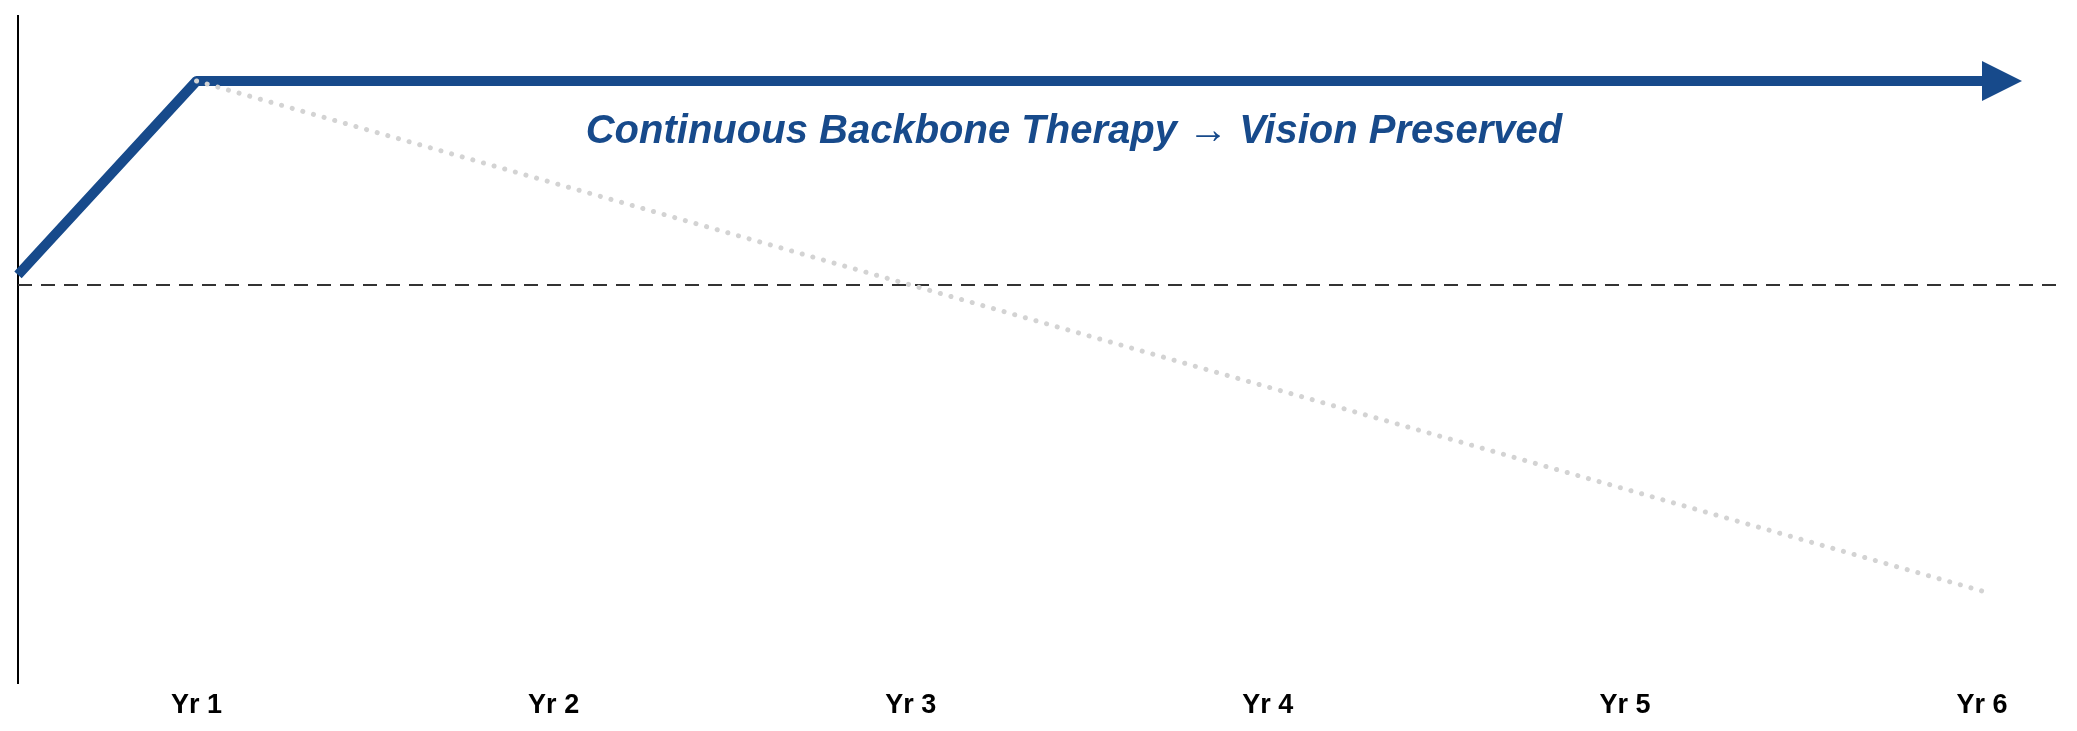 This screenshot has height=731, width=2077. Describe the element at coordinates (554, 704) in the screenshot. I see `x-tick-label: Yr 2` at that location.